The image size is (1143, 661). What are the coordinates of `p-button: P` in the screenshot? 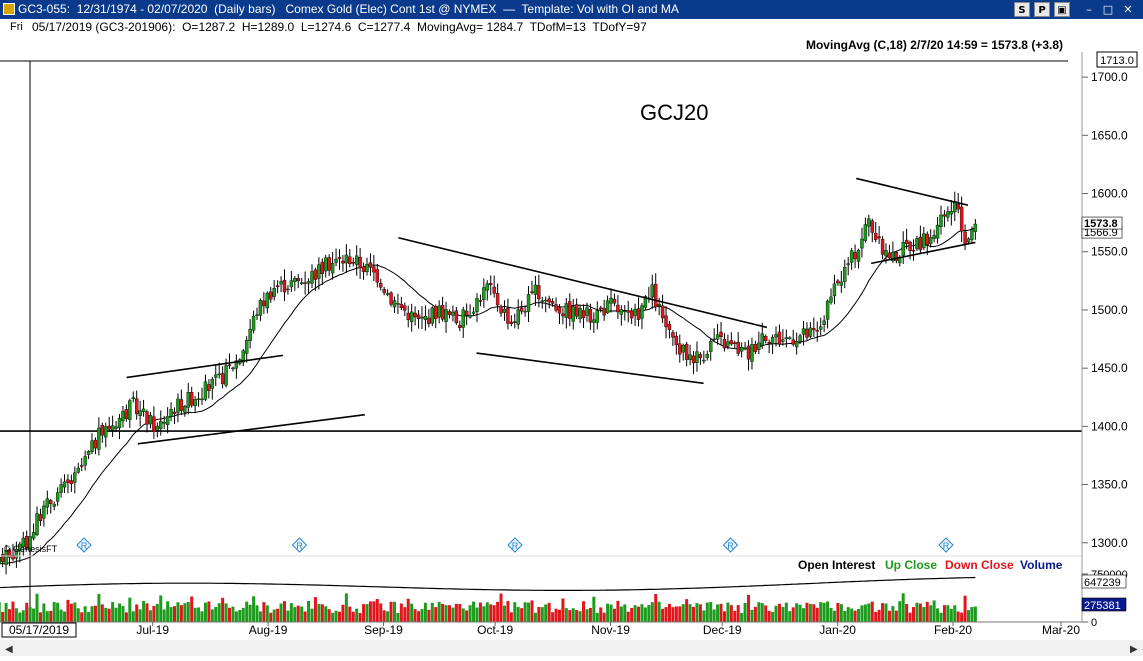 It's located at (1042, 9).